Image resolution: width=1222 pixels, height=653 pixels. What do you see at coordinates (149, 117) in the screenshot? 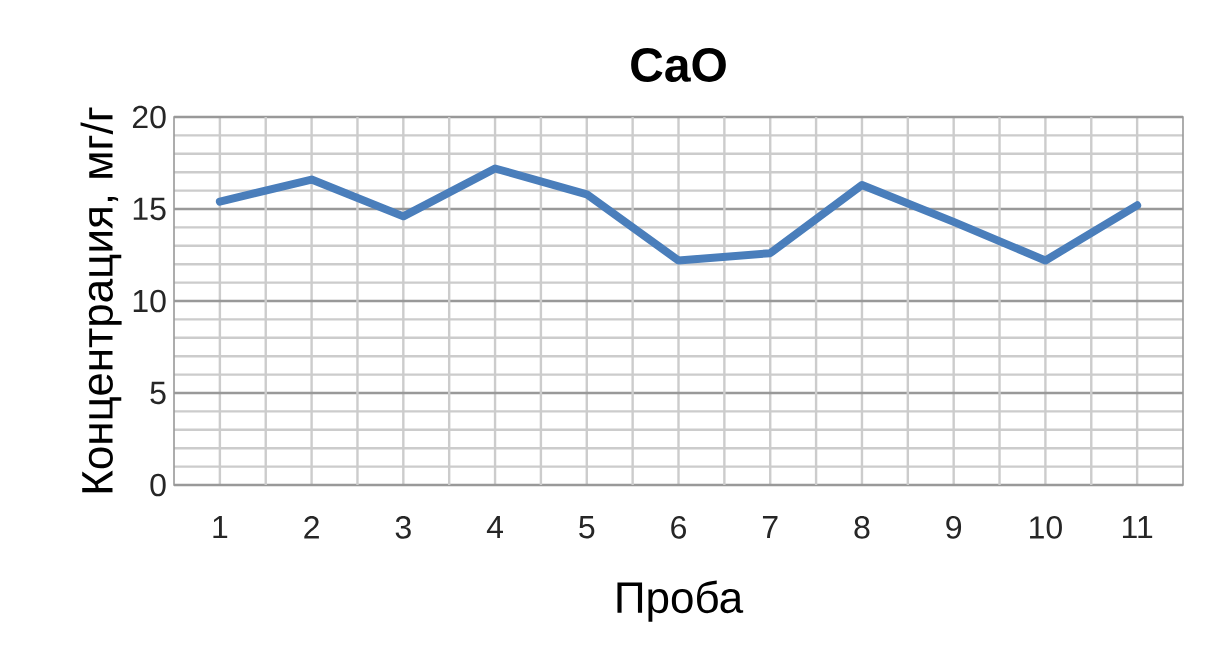
I see `y-tick-label: 20` at bounding box center [149, 117].